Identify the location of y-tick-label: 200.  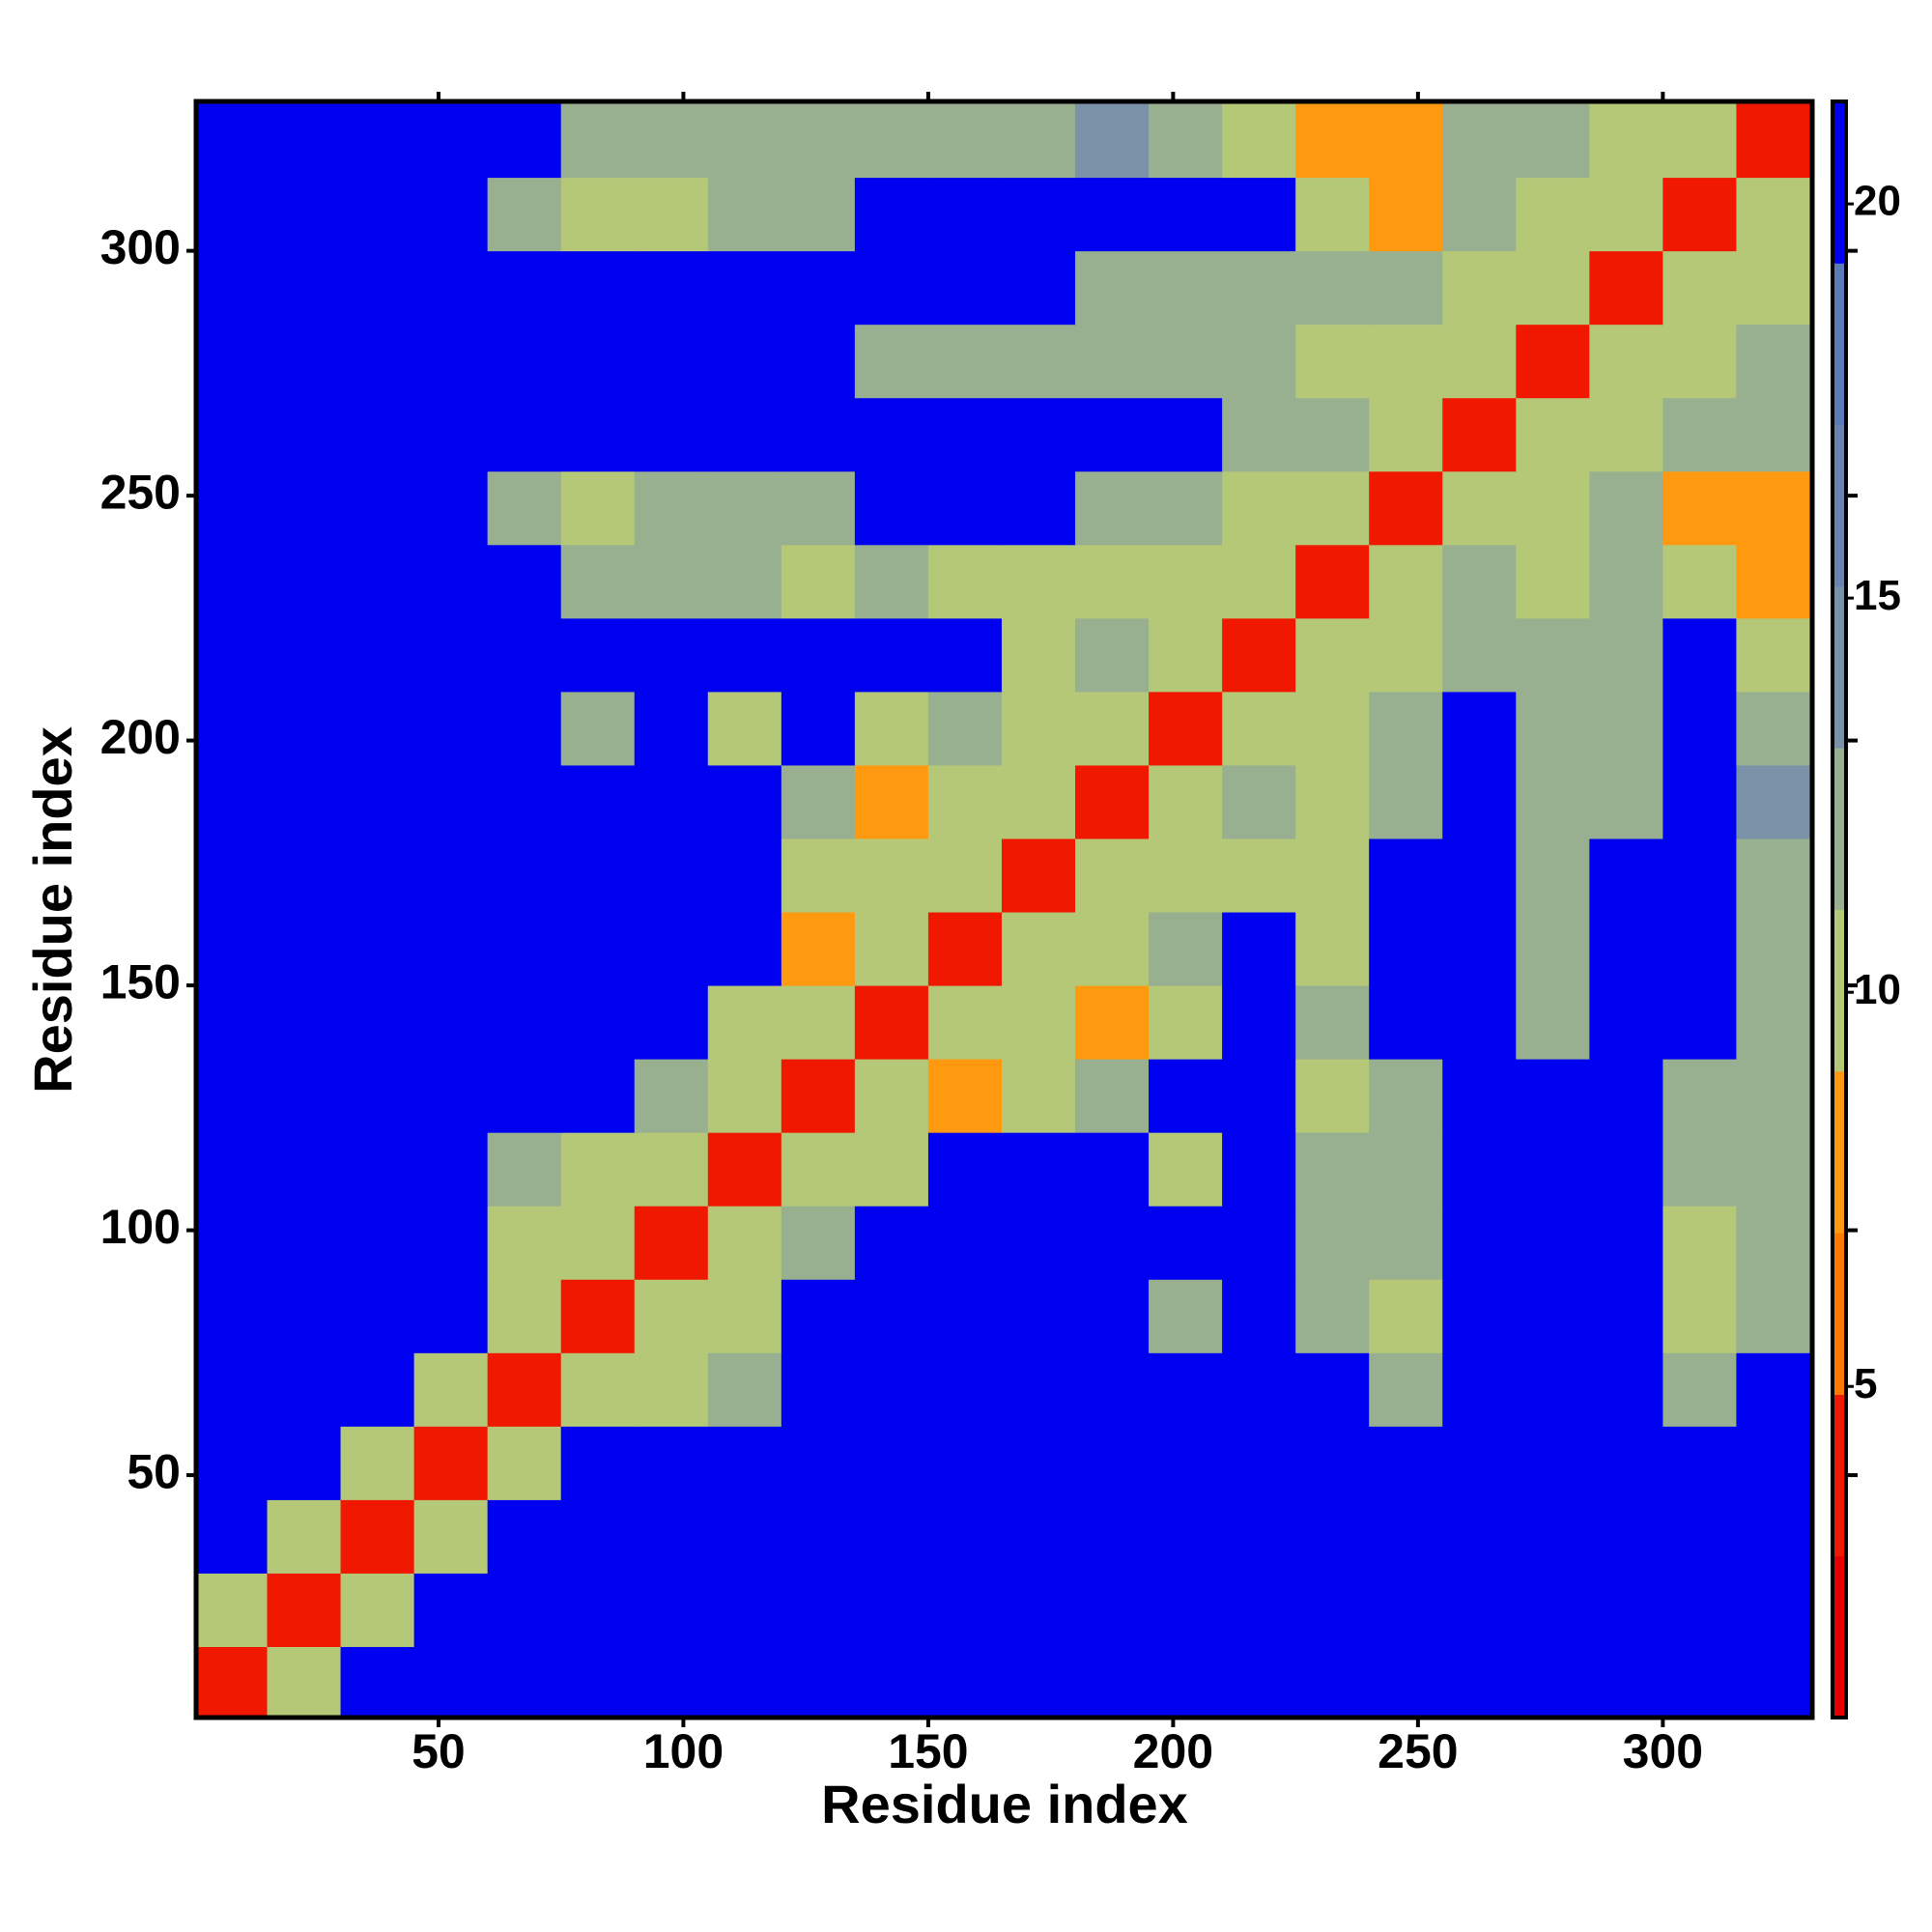
(140, 737).